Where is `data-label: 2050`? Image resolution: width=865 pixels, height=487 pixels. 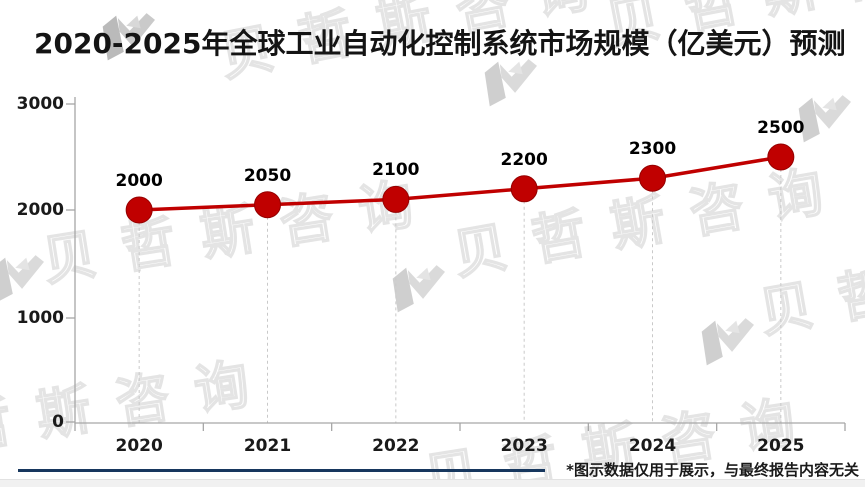
data-label: 2050 is located at coordinates (267, 175).